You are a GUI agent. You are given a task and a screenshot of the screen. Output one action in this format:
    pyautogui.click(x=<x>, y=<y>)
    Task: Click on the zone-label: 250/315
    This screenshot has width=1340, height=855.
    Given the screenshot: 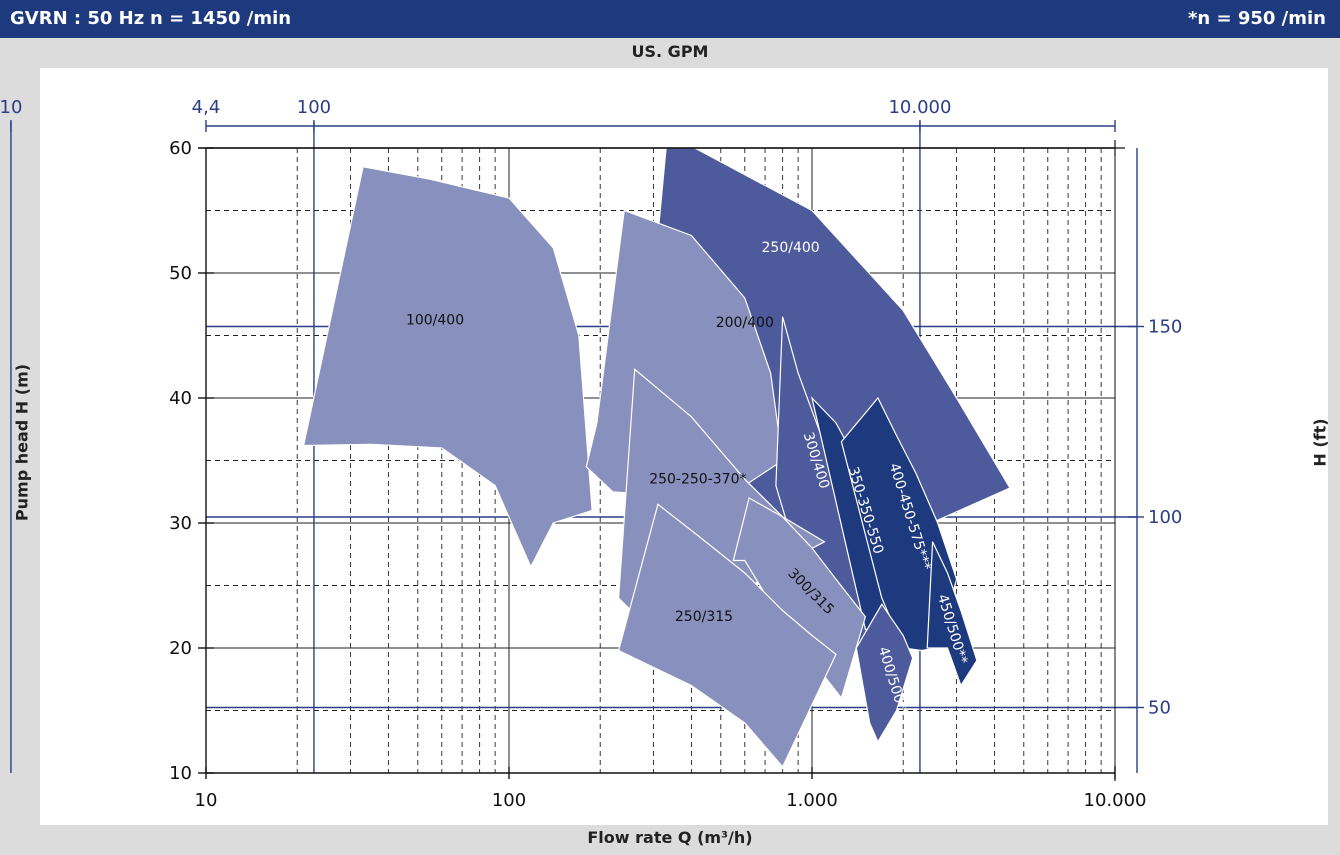 What is the action you would take?
    pyautogui.click(x=704, y=617)
    